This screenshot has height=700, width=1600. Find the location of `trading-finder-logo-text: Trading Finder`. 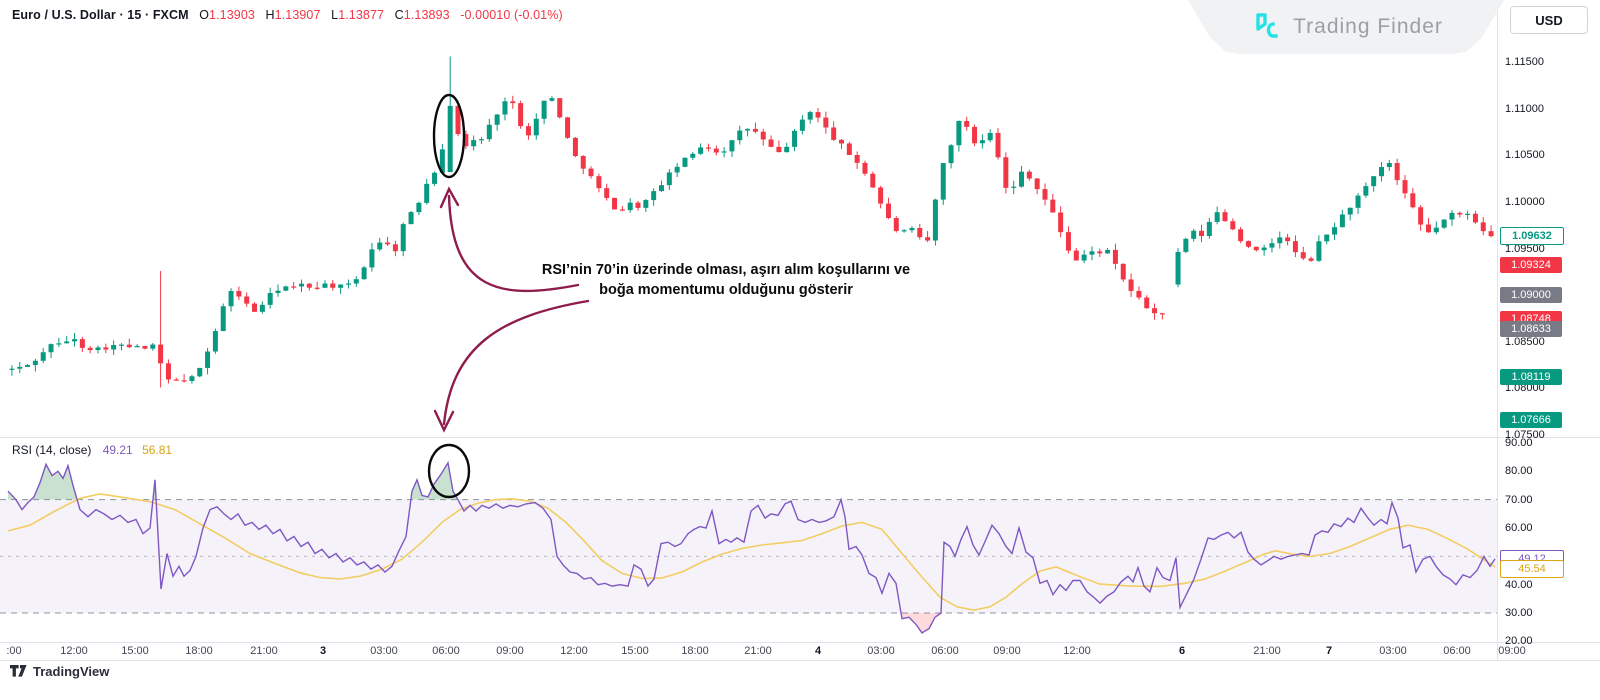

trading-finder-logo-text: Trading Finder is located at coordinates (1368, 26).